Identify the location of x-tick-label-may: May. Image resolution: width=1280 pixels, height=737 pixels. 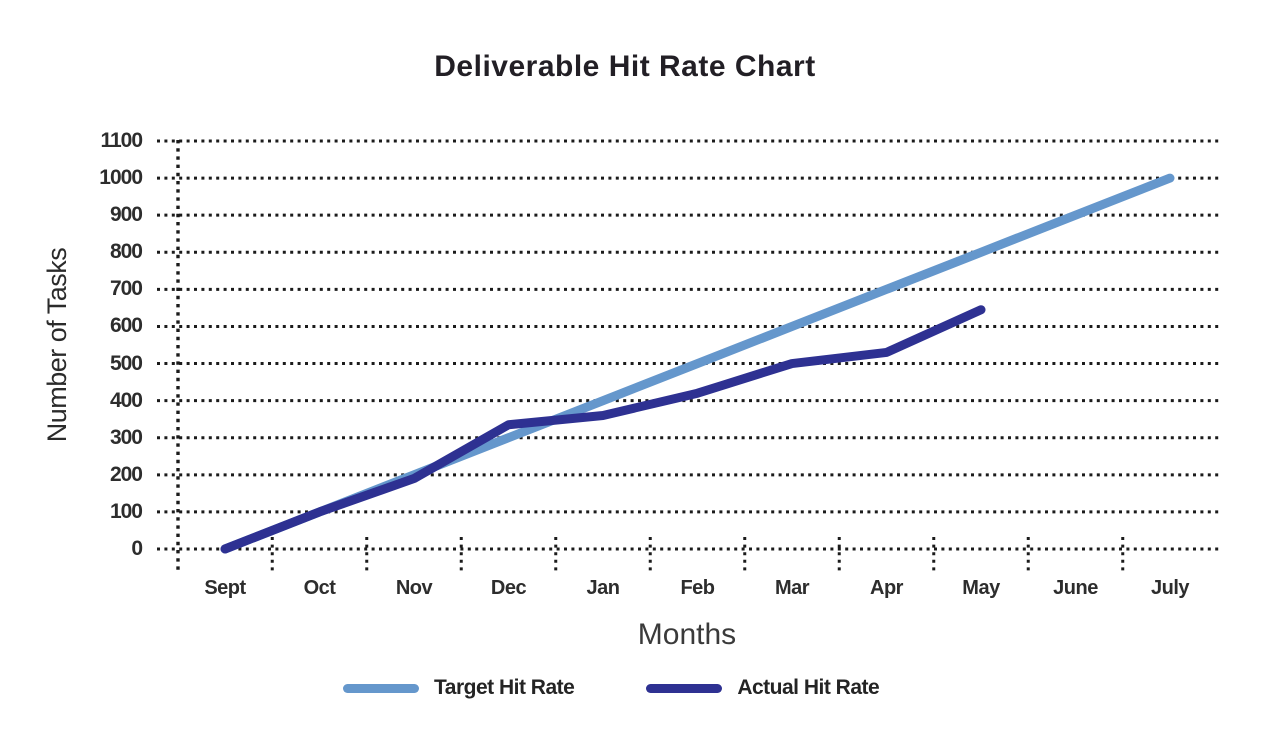
(981, 588).